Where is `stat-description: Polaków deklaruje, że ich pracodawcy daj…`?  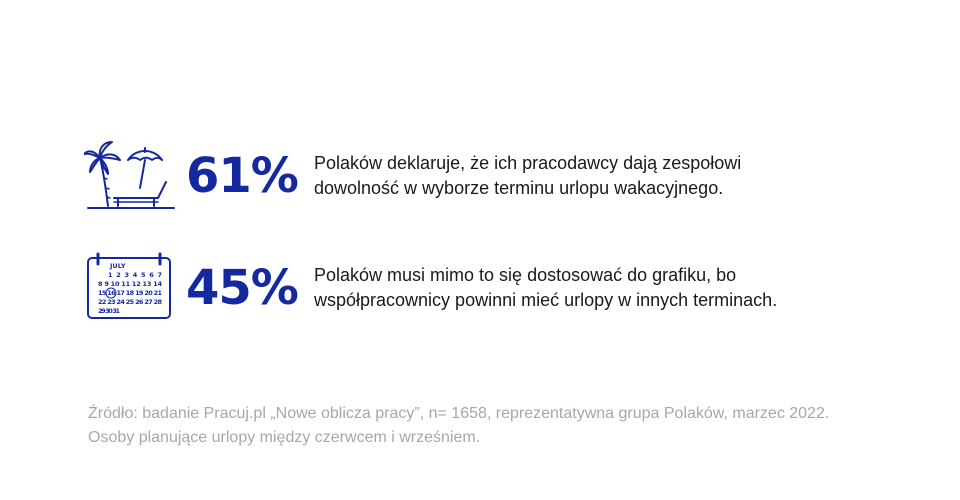
stat-description: Polaków deklaruje, że ich pracodawcy daj… is located at coordinates (594, 176).